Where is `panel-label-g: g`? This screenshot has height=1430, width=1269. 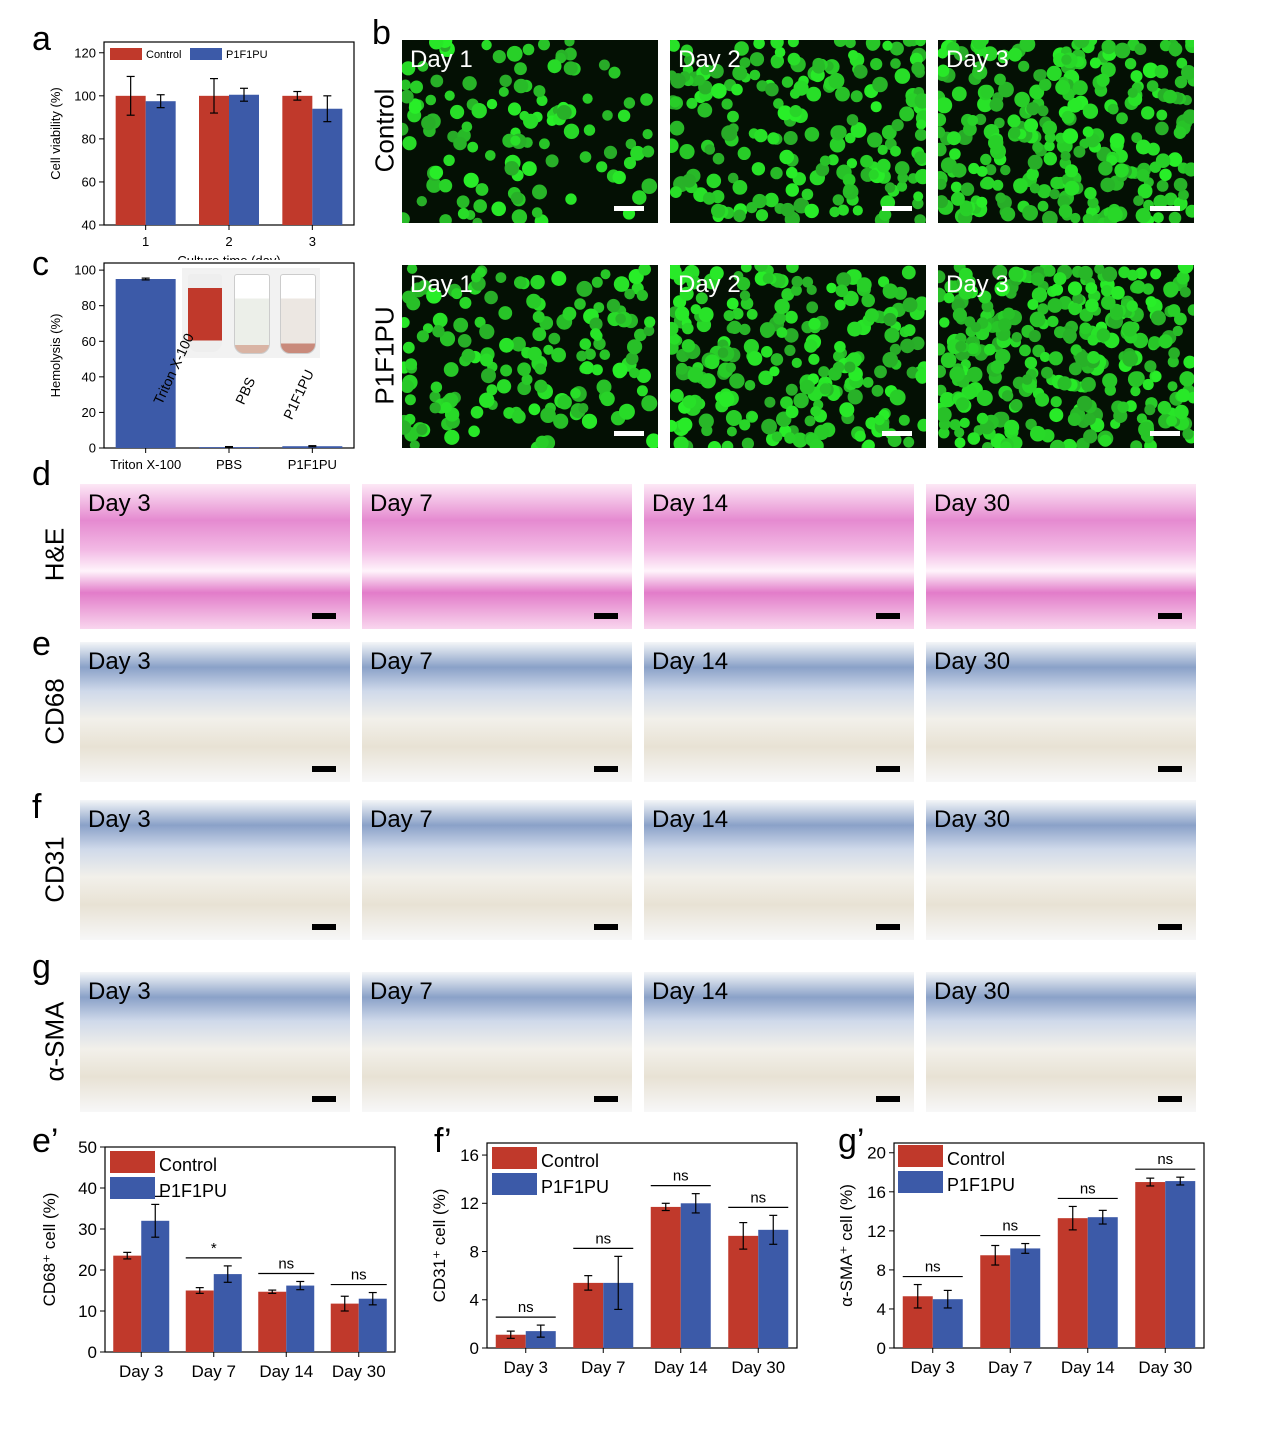 panel-label-g: g is located at coordinates (41, 967).